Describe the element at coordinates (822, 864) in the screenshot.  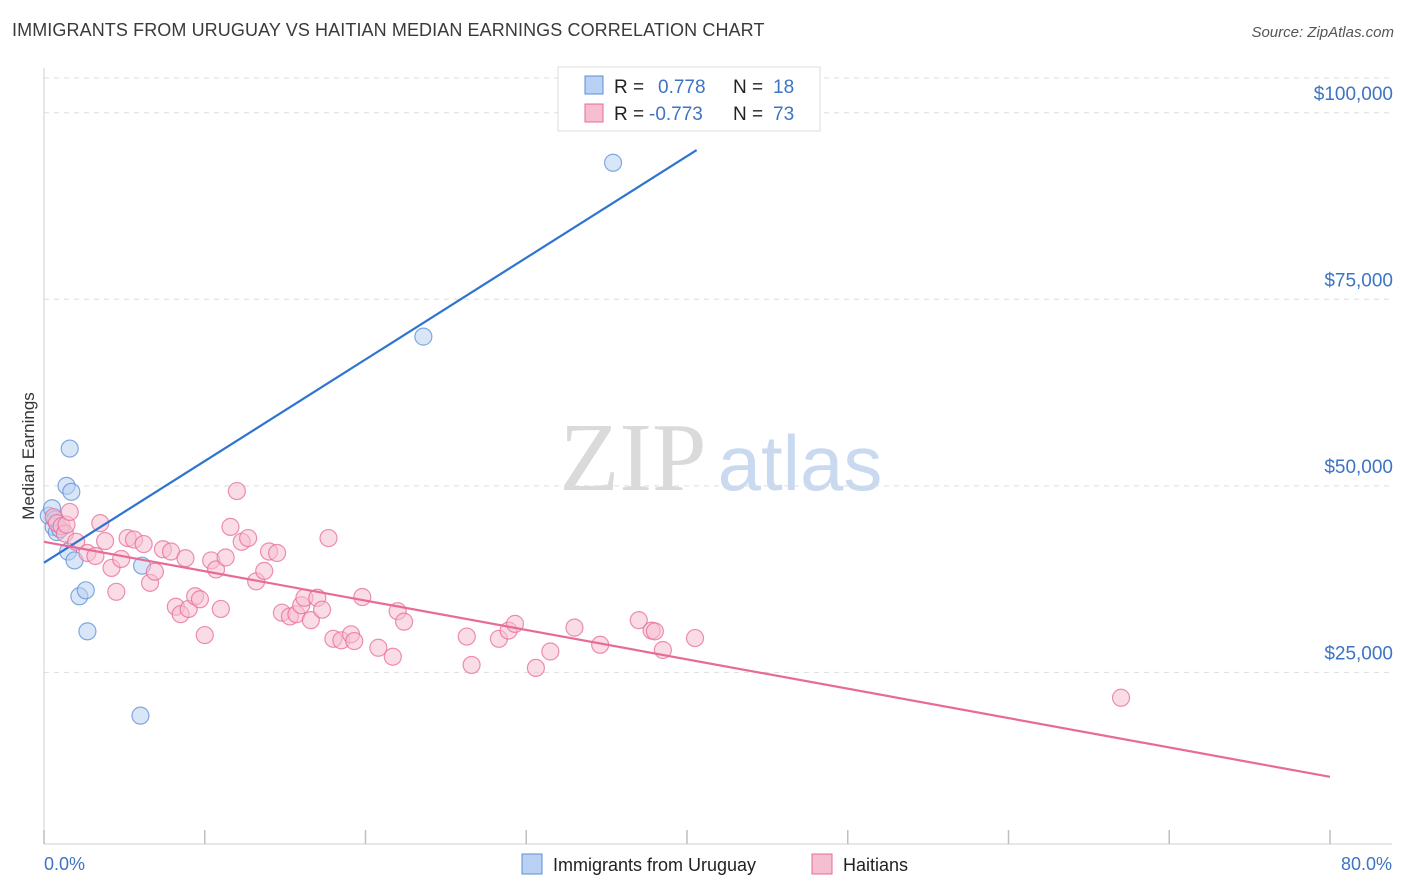
I see `bottom-legend-swatch-haitian` at that location.